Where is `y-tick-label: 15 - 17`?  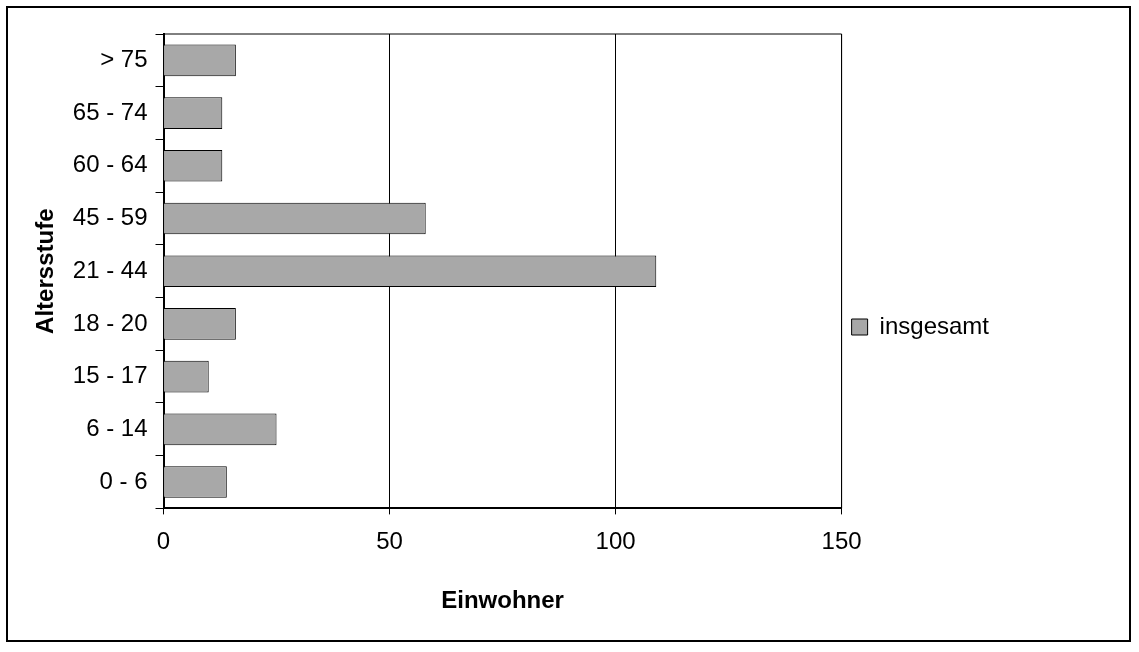 y-tick-label: 15 - 17 is located at coordinates (110, 375).